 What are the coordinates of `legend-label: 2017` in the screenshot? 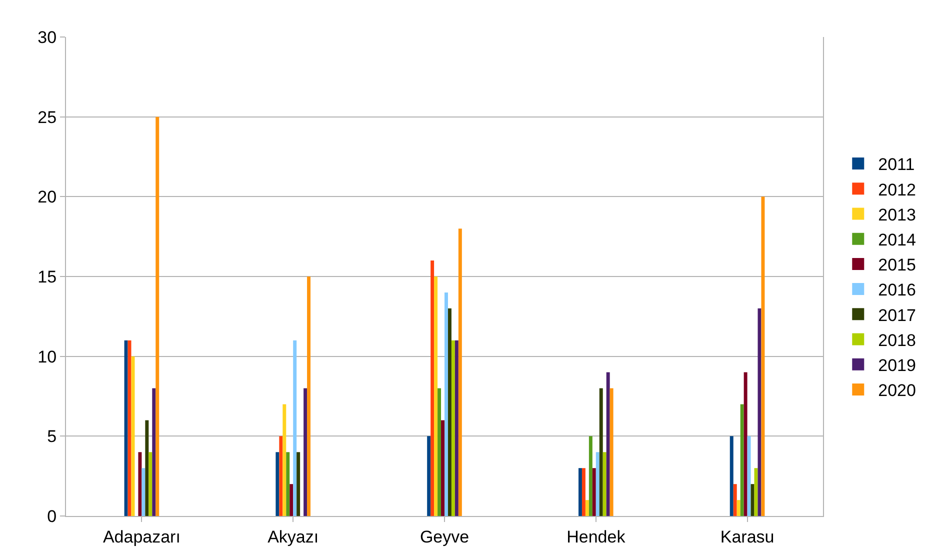 It's located at (897, 315).